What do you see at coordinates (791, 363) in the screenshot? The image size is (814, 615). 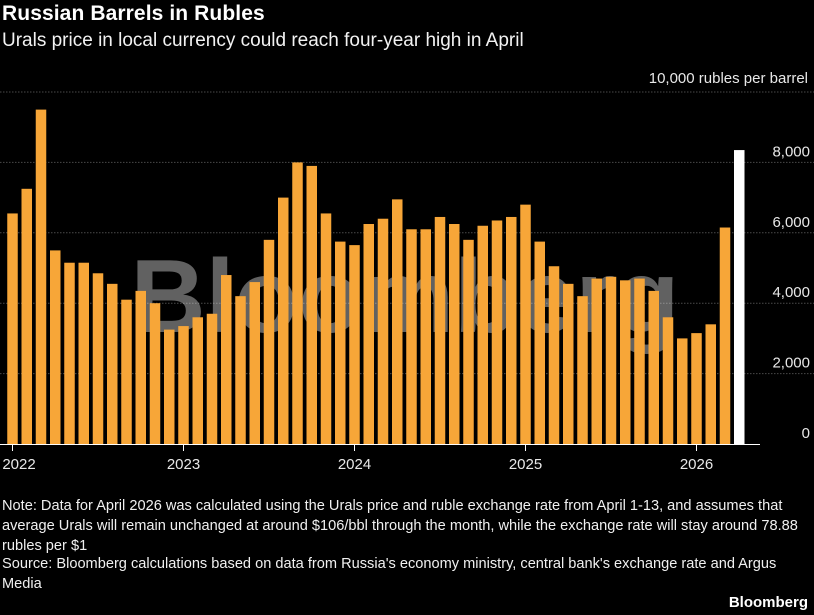 I see `y-tick-label: 2,000` at bounding box center [791, 363].